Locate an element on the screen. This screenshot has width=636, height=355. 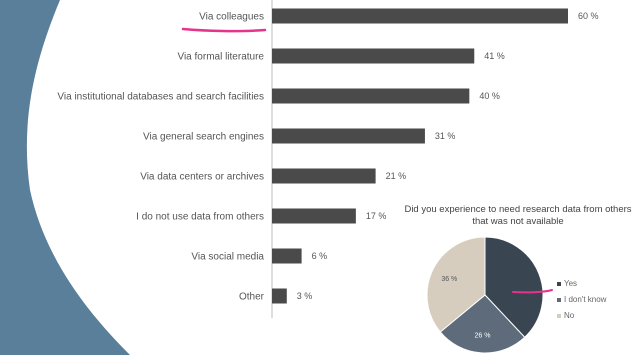
bar-value-via-institutional-databases-and-search-facilities: 40 % is located at coordinates (489, 96).